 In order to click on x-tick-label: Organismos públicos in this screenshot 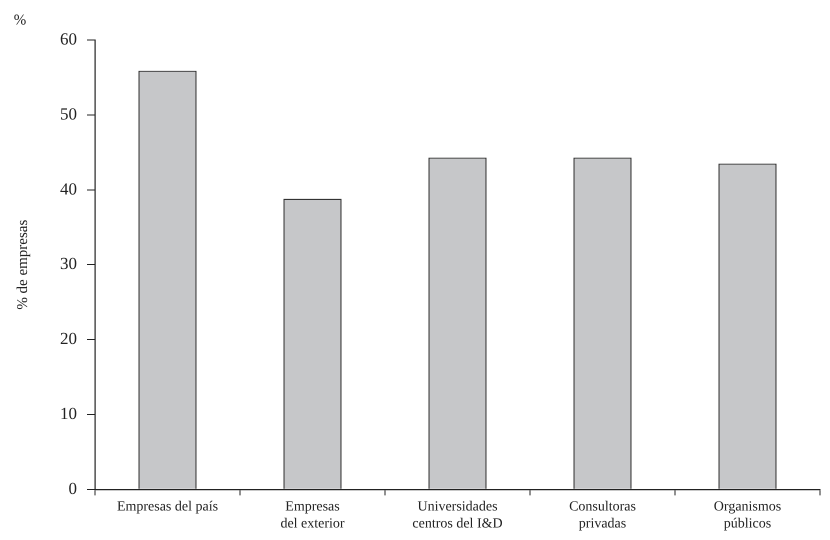, I will do `click(748, 515)`.